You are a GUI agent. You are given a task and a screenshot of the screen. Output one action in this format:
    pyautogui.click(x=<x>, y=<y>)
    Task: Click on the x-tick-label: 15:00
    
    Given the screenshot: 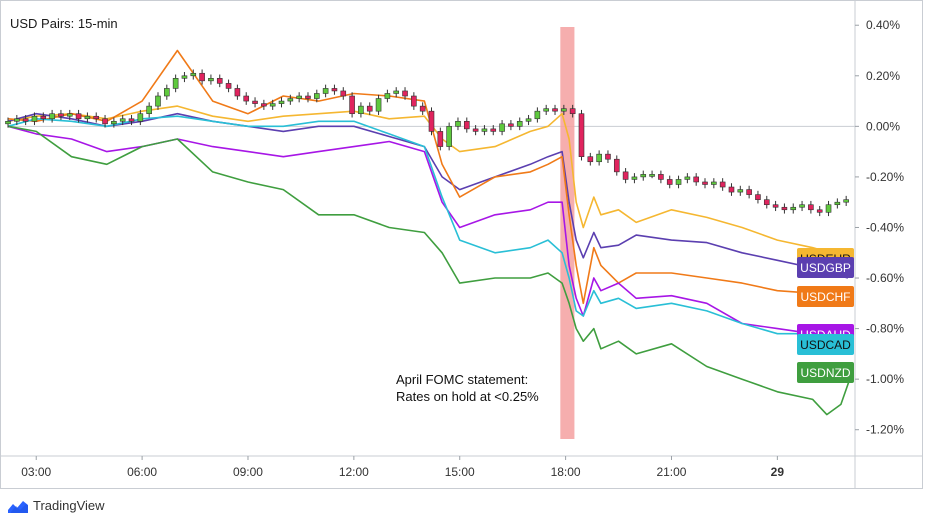 What is the action you would take?
    pyautogui.click(x=460, y=472)
    